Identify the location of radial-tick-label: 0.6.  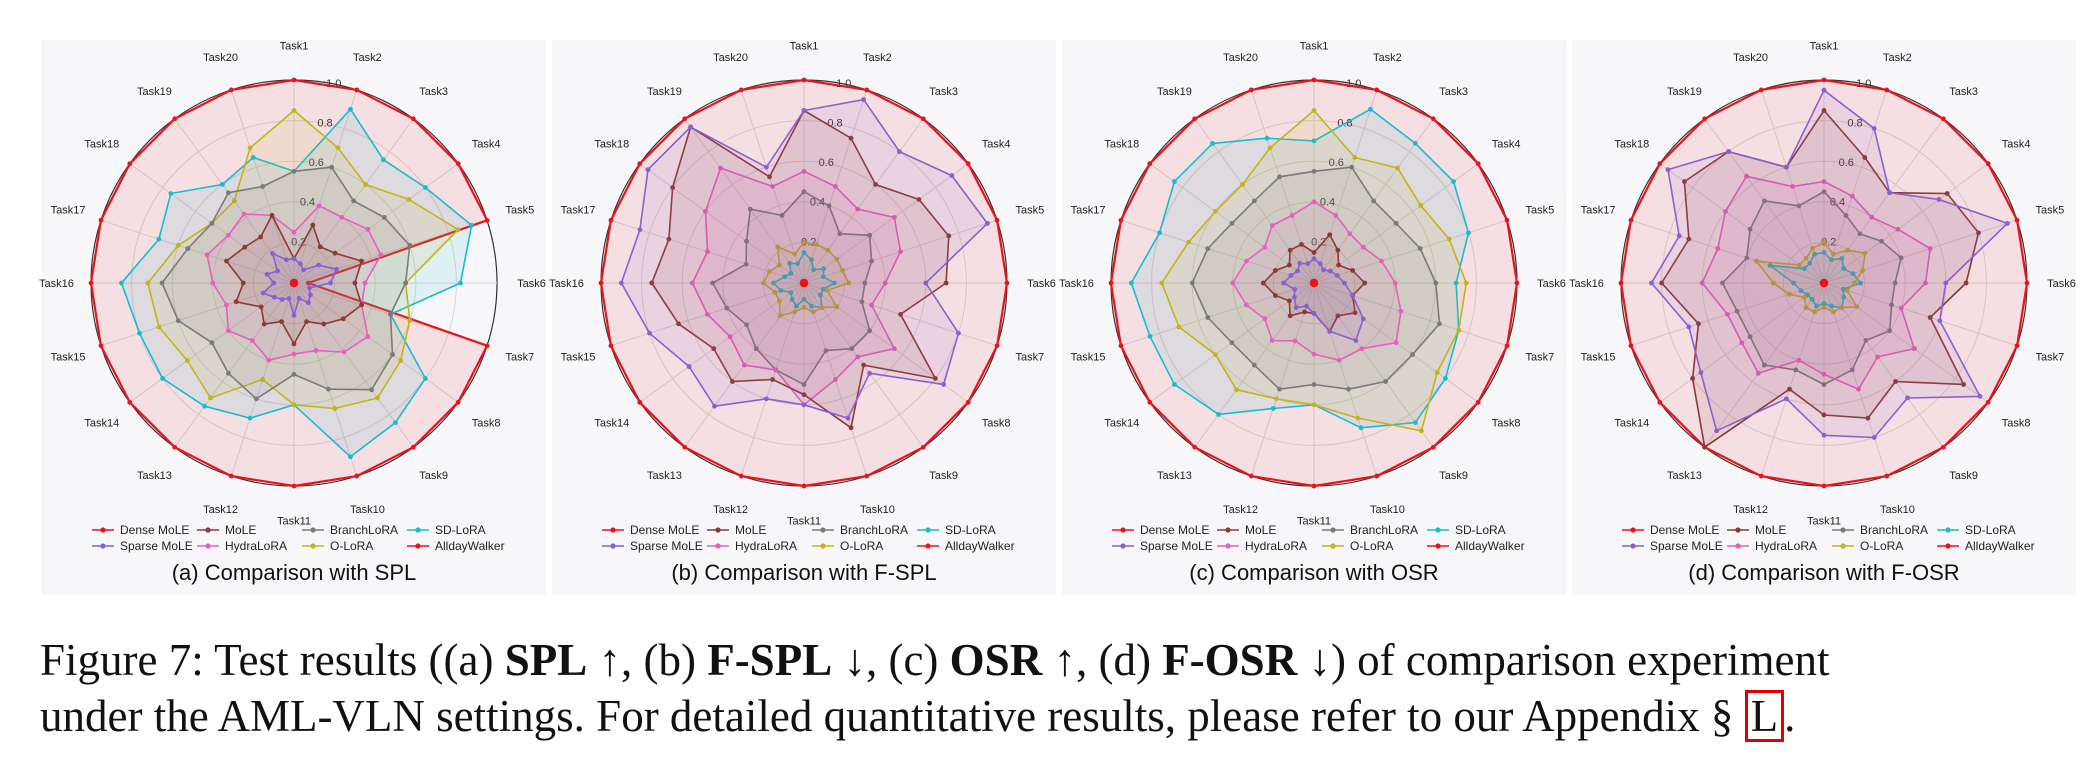
(316, 163).